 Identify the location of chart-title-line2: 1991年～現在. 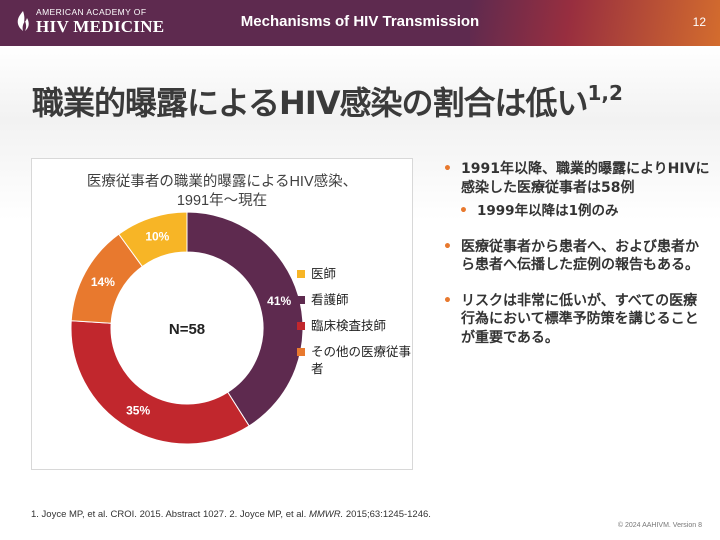
(222, 201).